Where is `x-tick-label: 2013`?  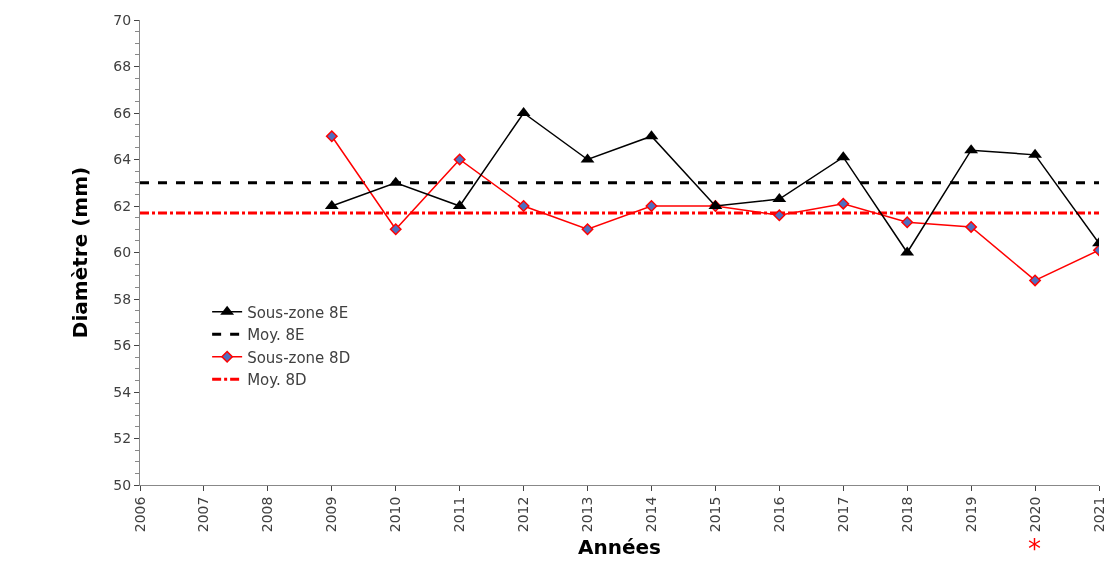
x-tick-label: 2013 is located at coordinates (587, 514).